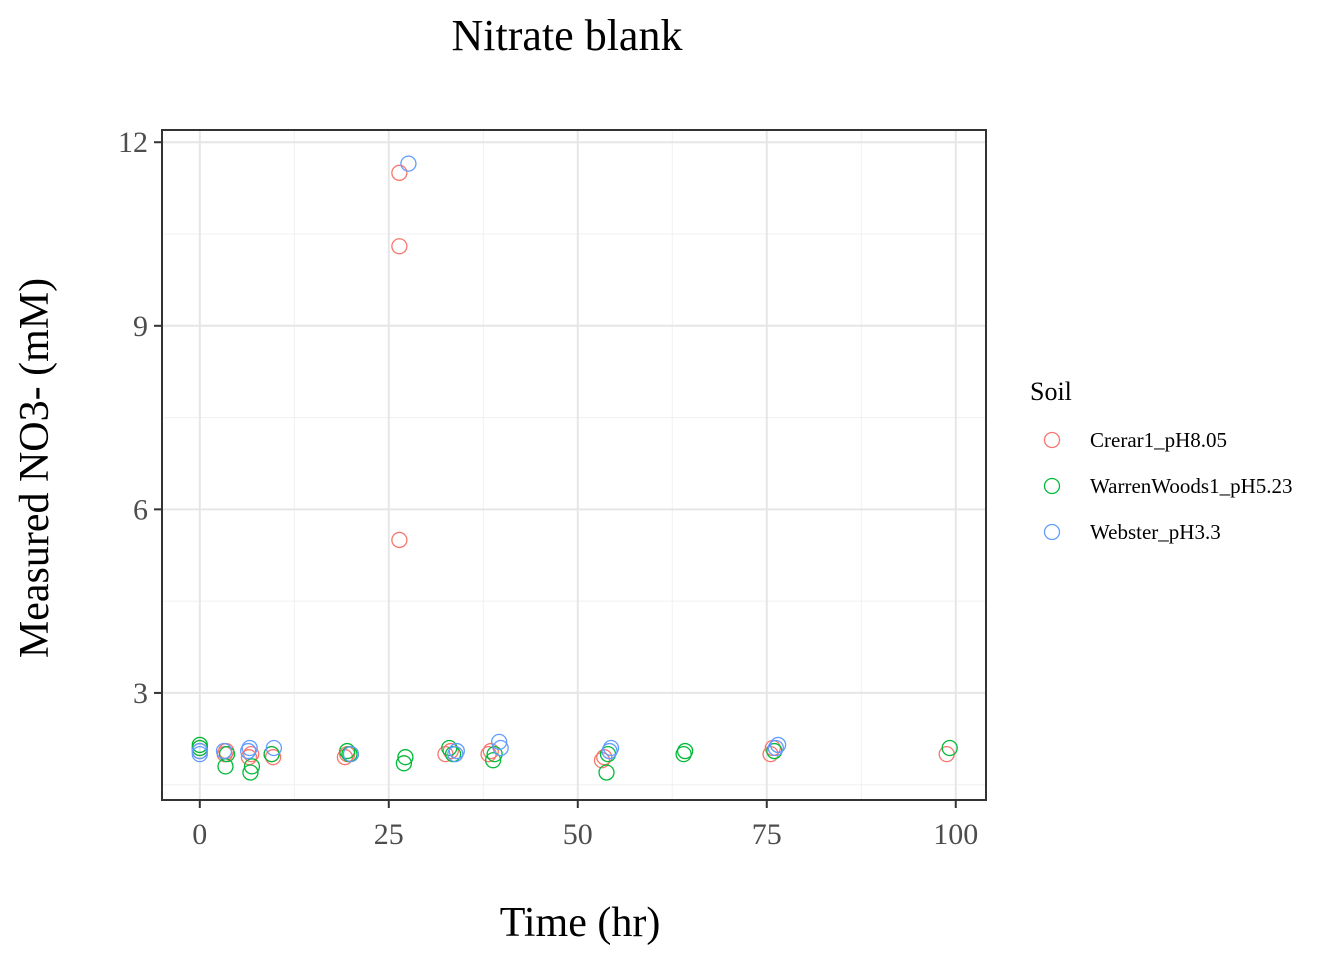  I want to click on y-tick-label: 9, so click(140, 326).